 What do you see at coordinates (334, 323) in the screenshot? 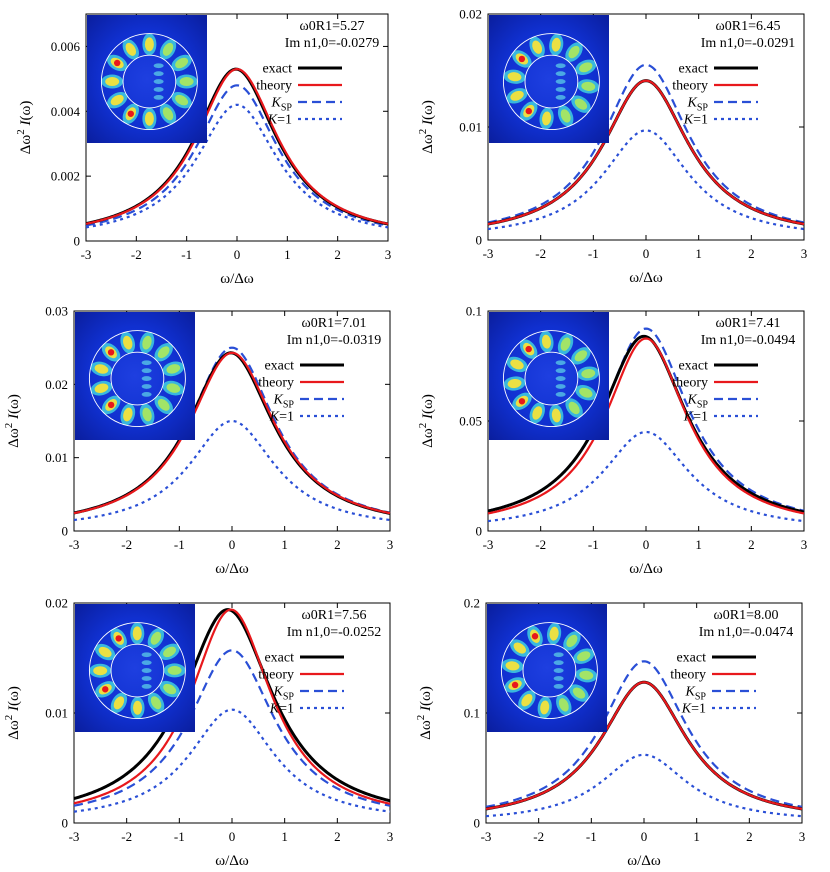
I see `panel-title: ω0R1=7.01` at bounding box center [334, 323].